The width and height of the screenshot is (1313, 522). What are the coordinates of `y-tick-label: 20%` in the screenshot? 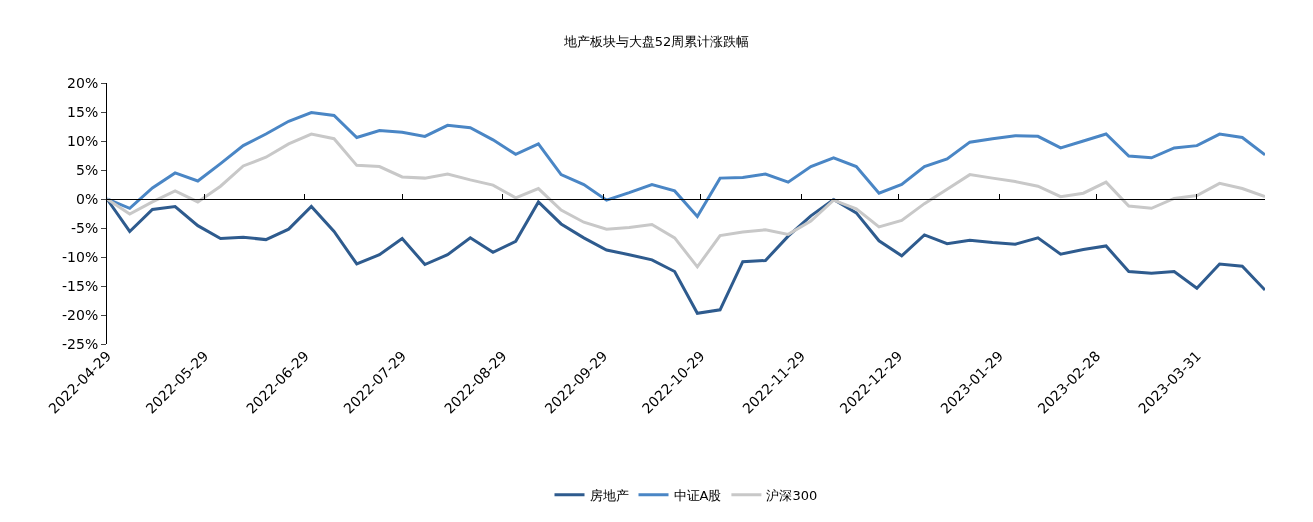 It's located at (83, 82).